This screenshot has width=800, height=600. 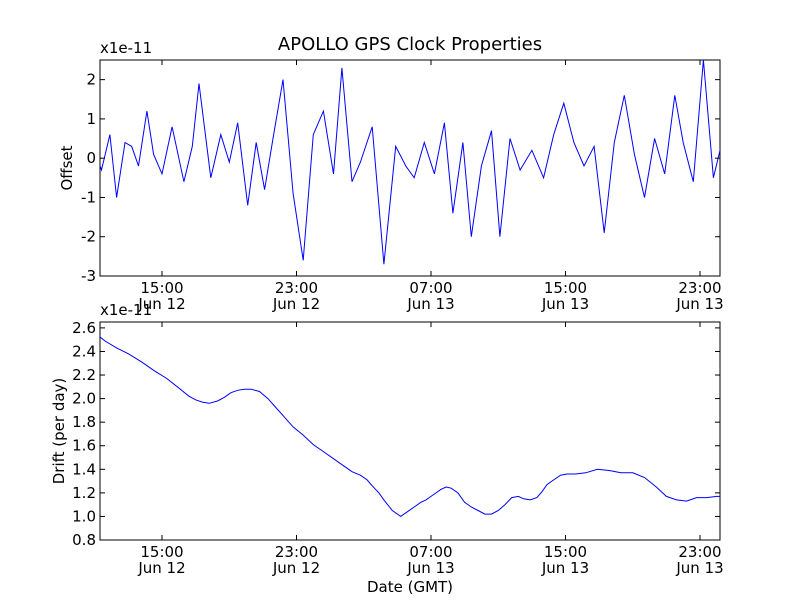 What do you see at coordinates (84, 328) in the screenshot?
I see `y-tick-label: 2.6` at bounding box center [84, 328].